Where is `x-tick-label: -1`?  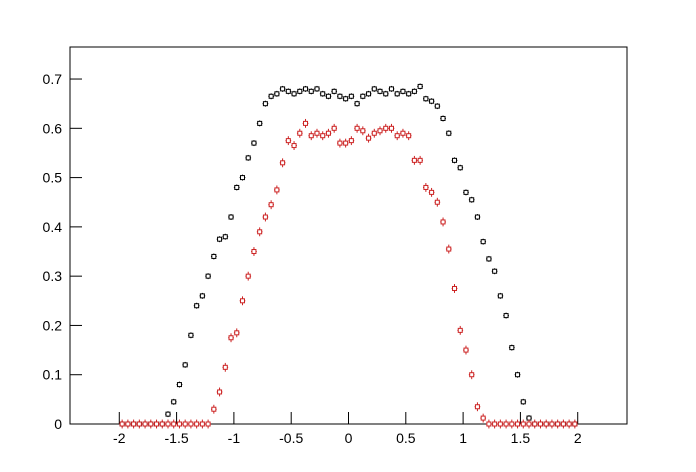
x-tick-label: -1 is located at coordinates (234, 438).